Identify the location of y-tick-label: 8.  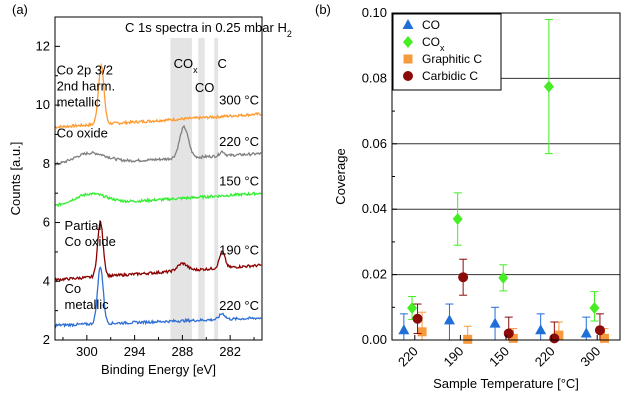
(46, 163).